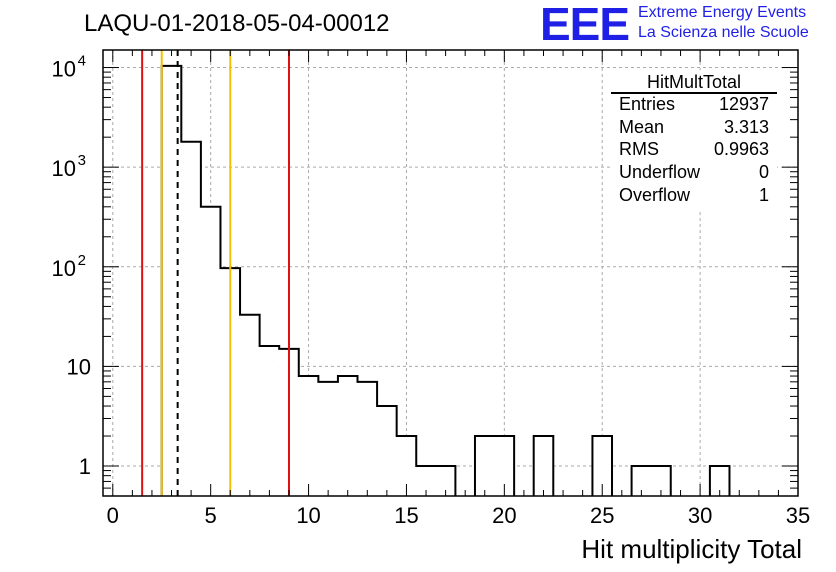  I want to click on x-tick-label: 30, so click(700, 515).